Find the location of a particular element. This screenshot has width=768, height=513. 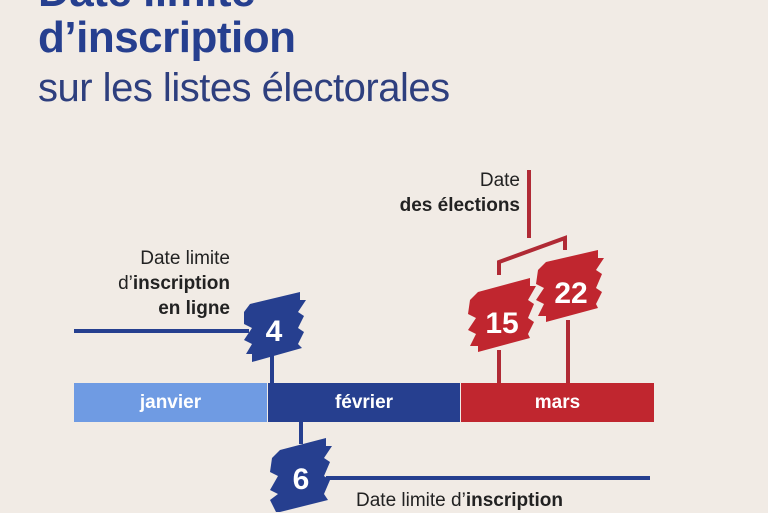

month-mars: mars is located at coordinates (557, 402).